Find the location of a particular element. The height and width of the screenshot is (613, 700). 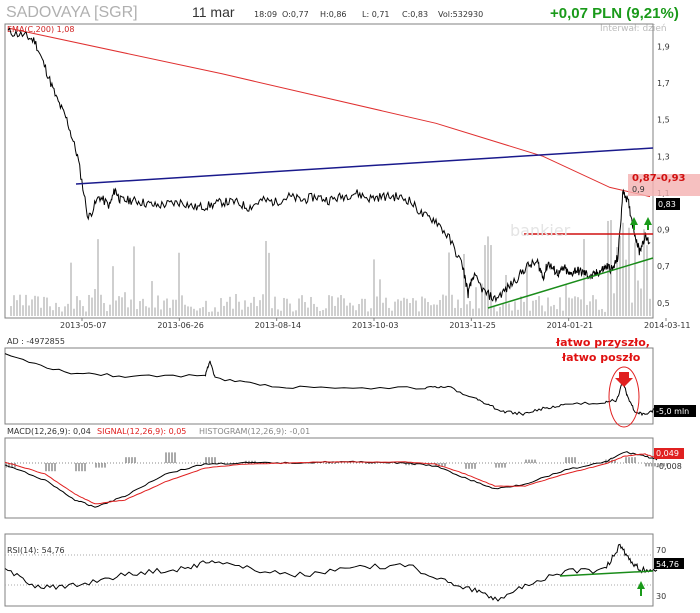

macd-line is located at coordinates (331, 479).